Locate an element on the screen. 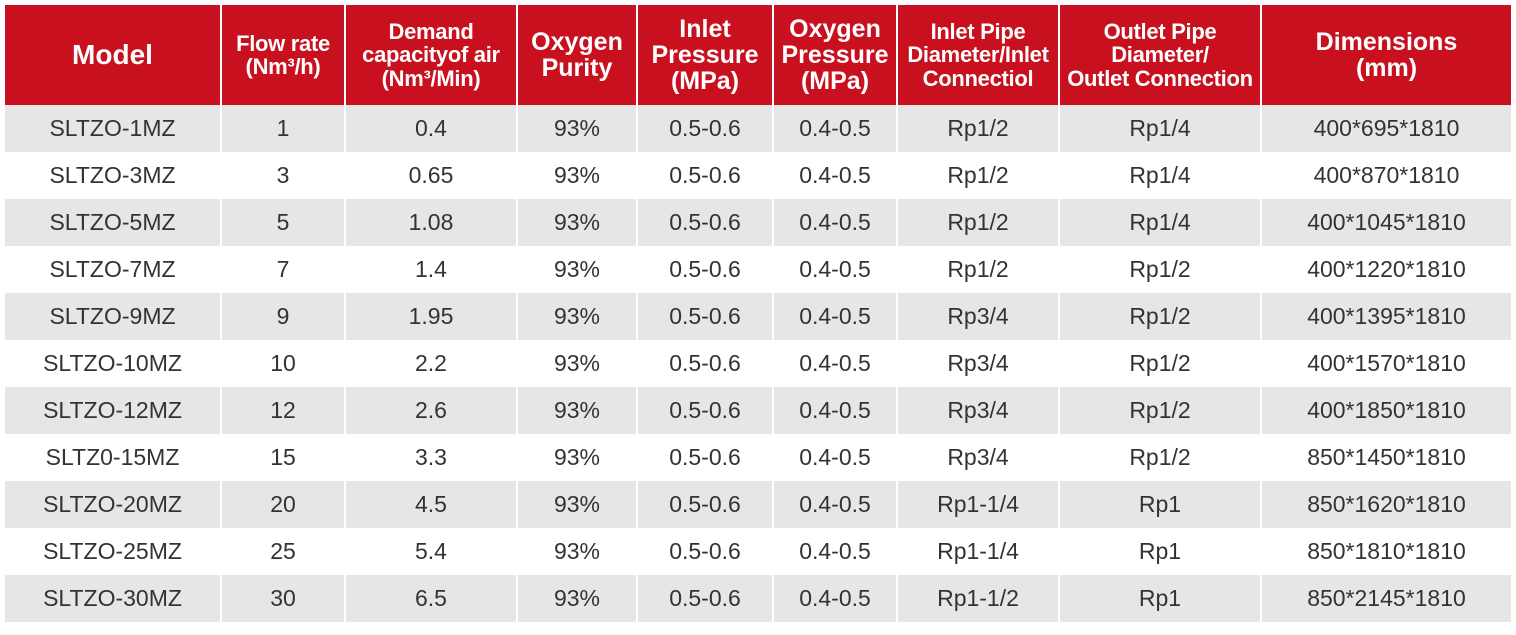 This screenshot has height=635, width=1516. cell-air-demand: 0.65 is located at coordinates (430, 175).